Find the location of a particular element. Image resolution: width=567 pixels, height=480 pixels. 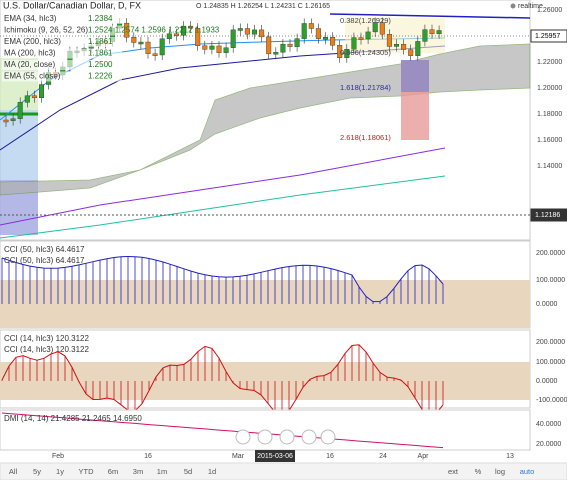

option-button: ext is located at coordinates (453, 471).